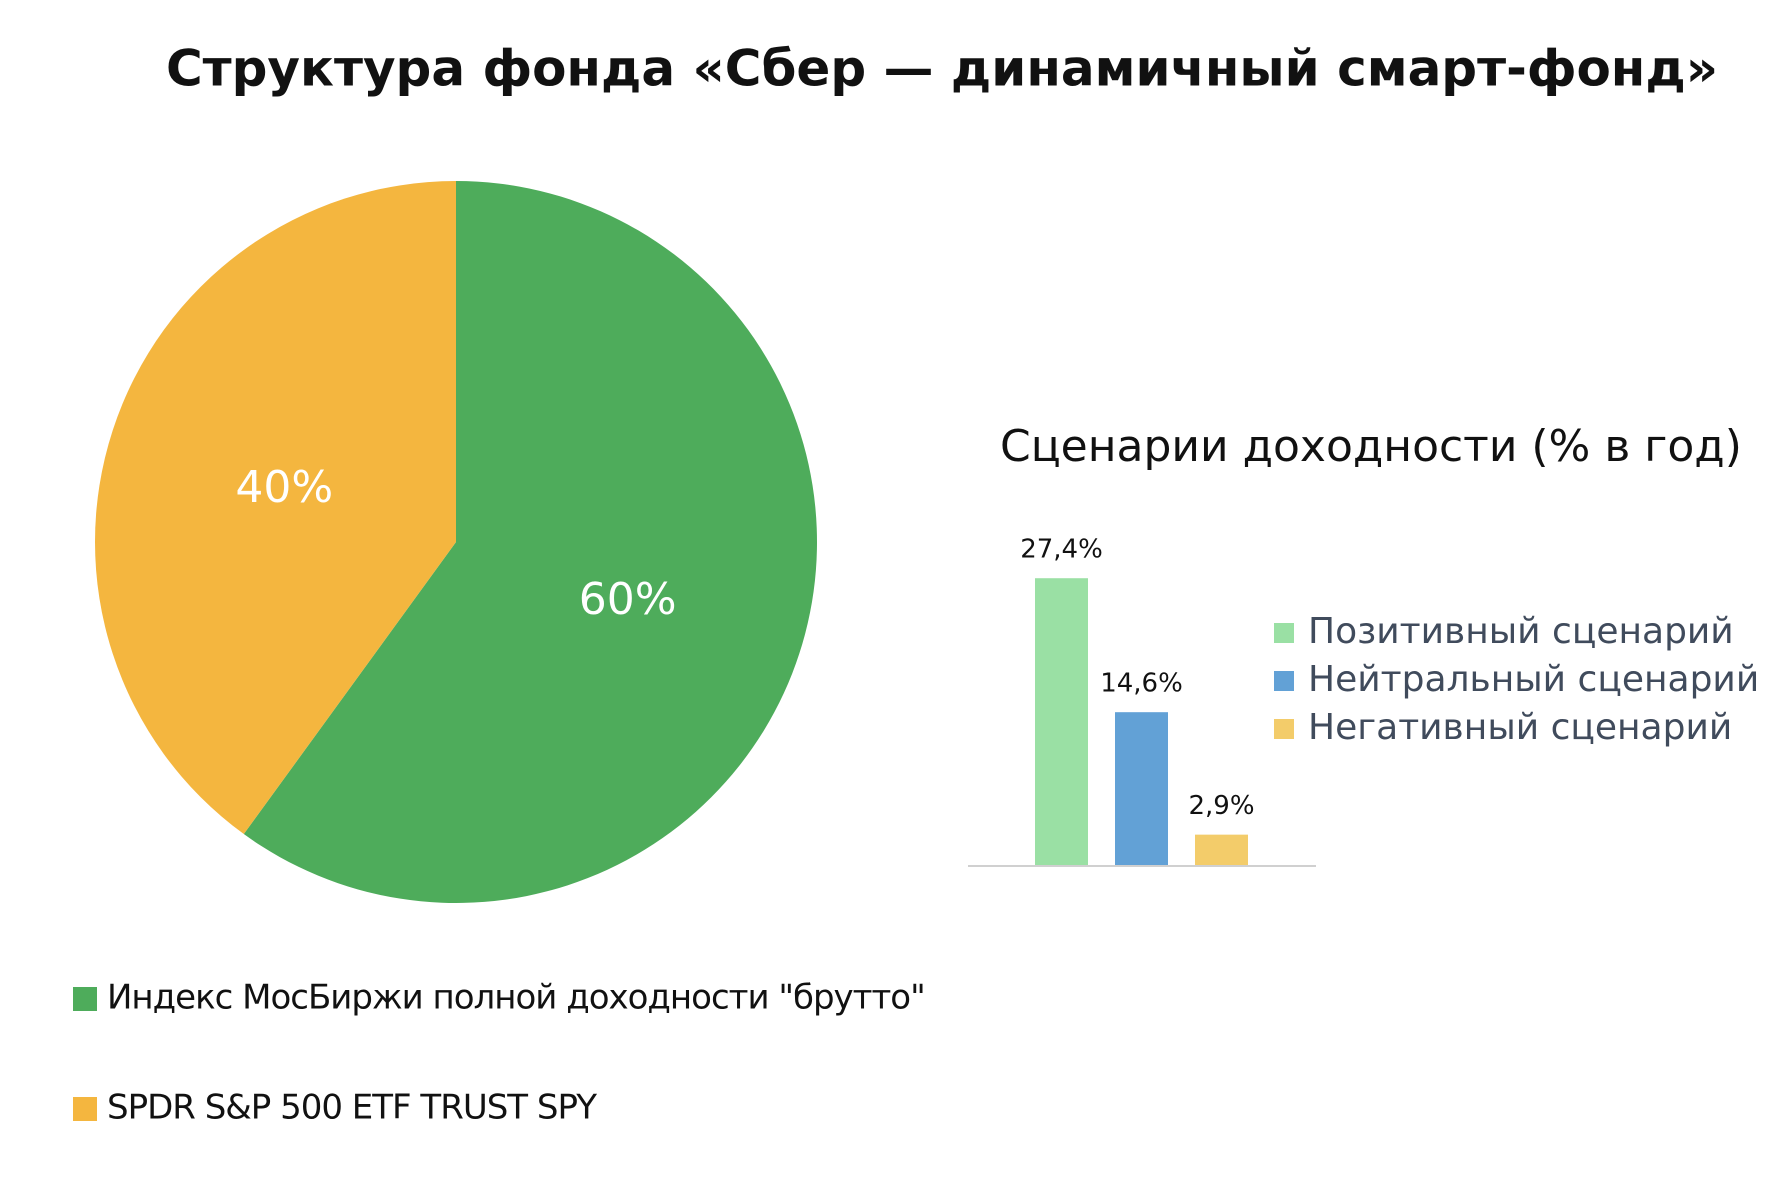  What do you see at coordinates (1141, 684) in the screenshot?
I see `bar-label: 14,6%` at bounding box center [1141, 684].